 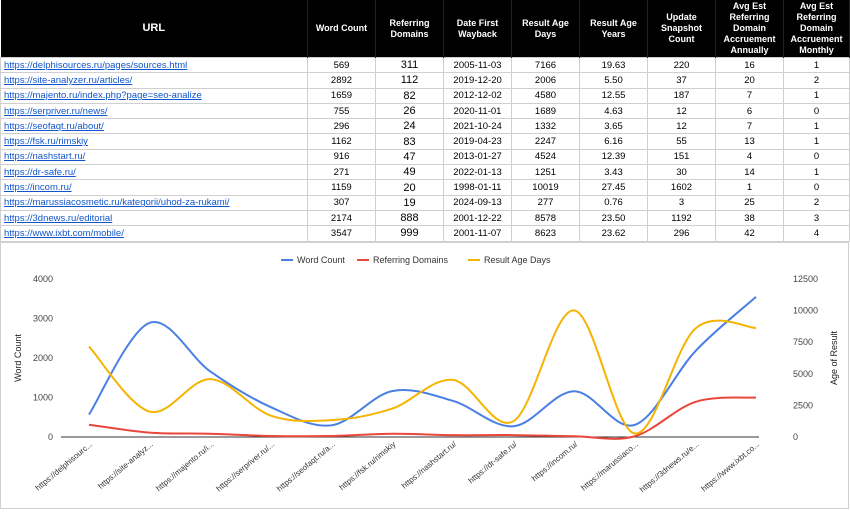 I want to click on column-header: Result Age Years, so click(x=613, y=29).